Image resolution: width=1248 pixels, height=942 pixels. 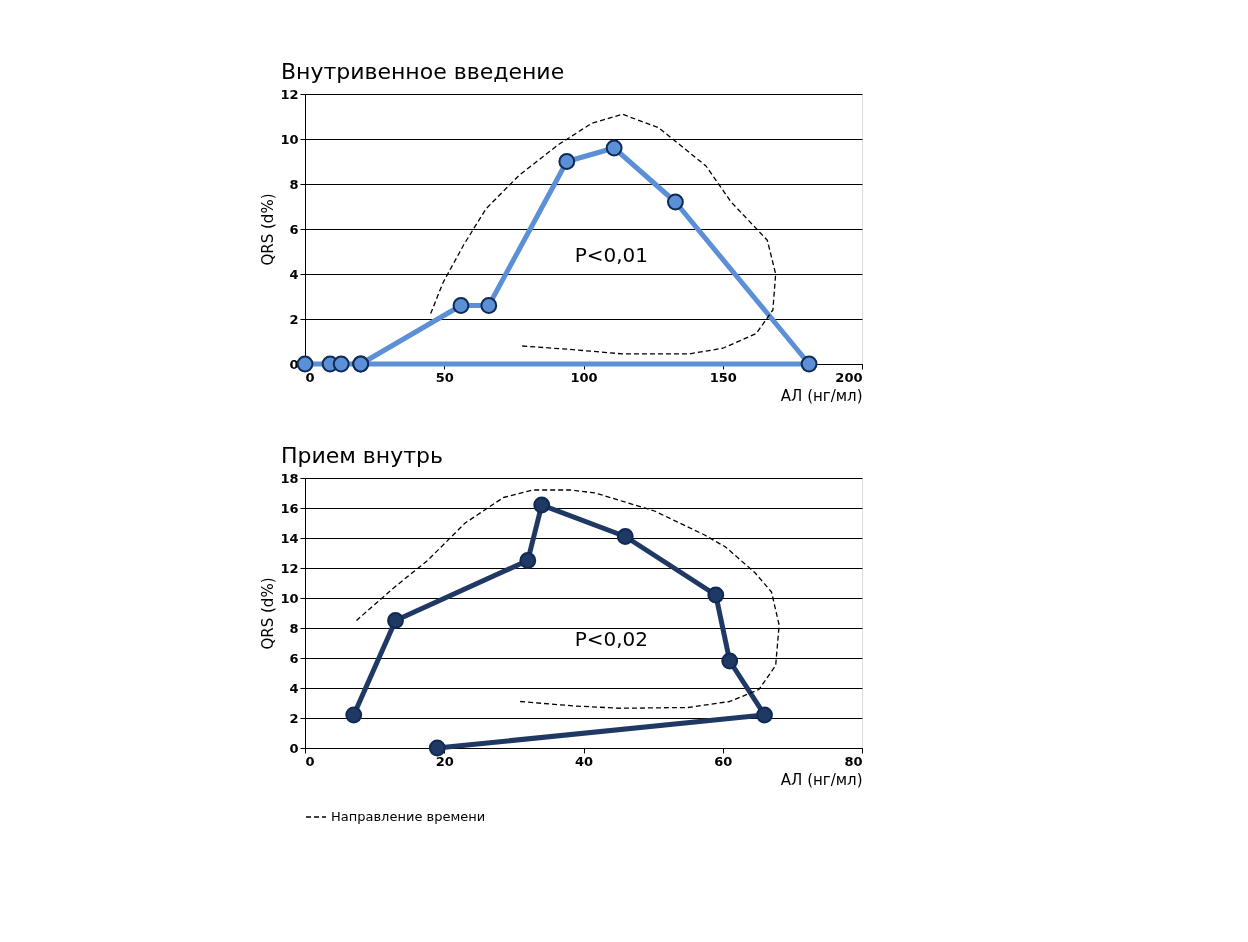 What do you see at coordinates (294, 748) in the screenshot?
I see `y-tick-label: 0` at bounding box center [294, 748].